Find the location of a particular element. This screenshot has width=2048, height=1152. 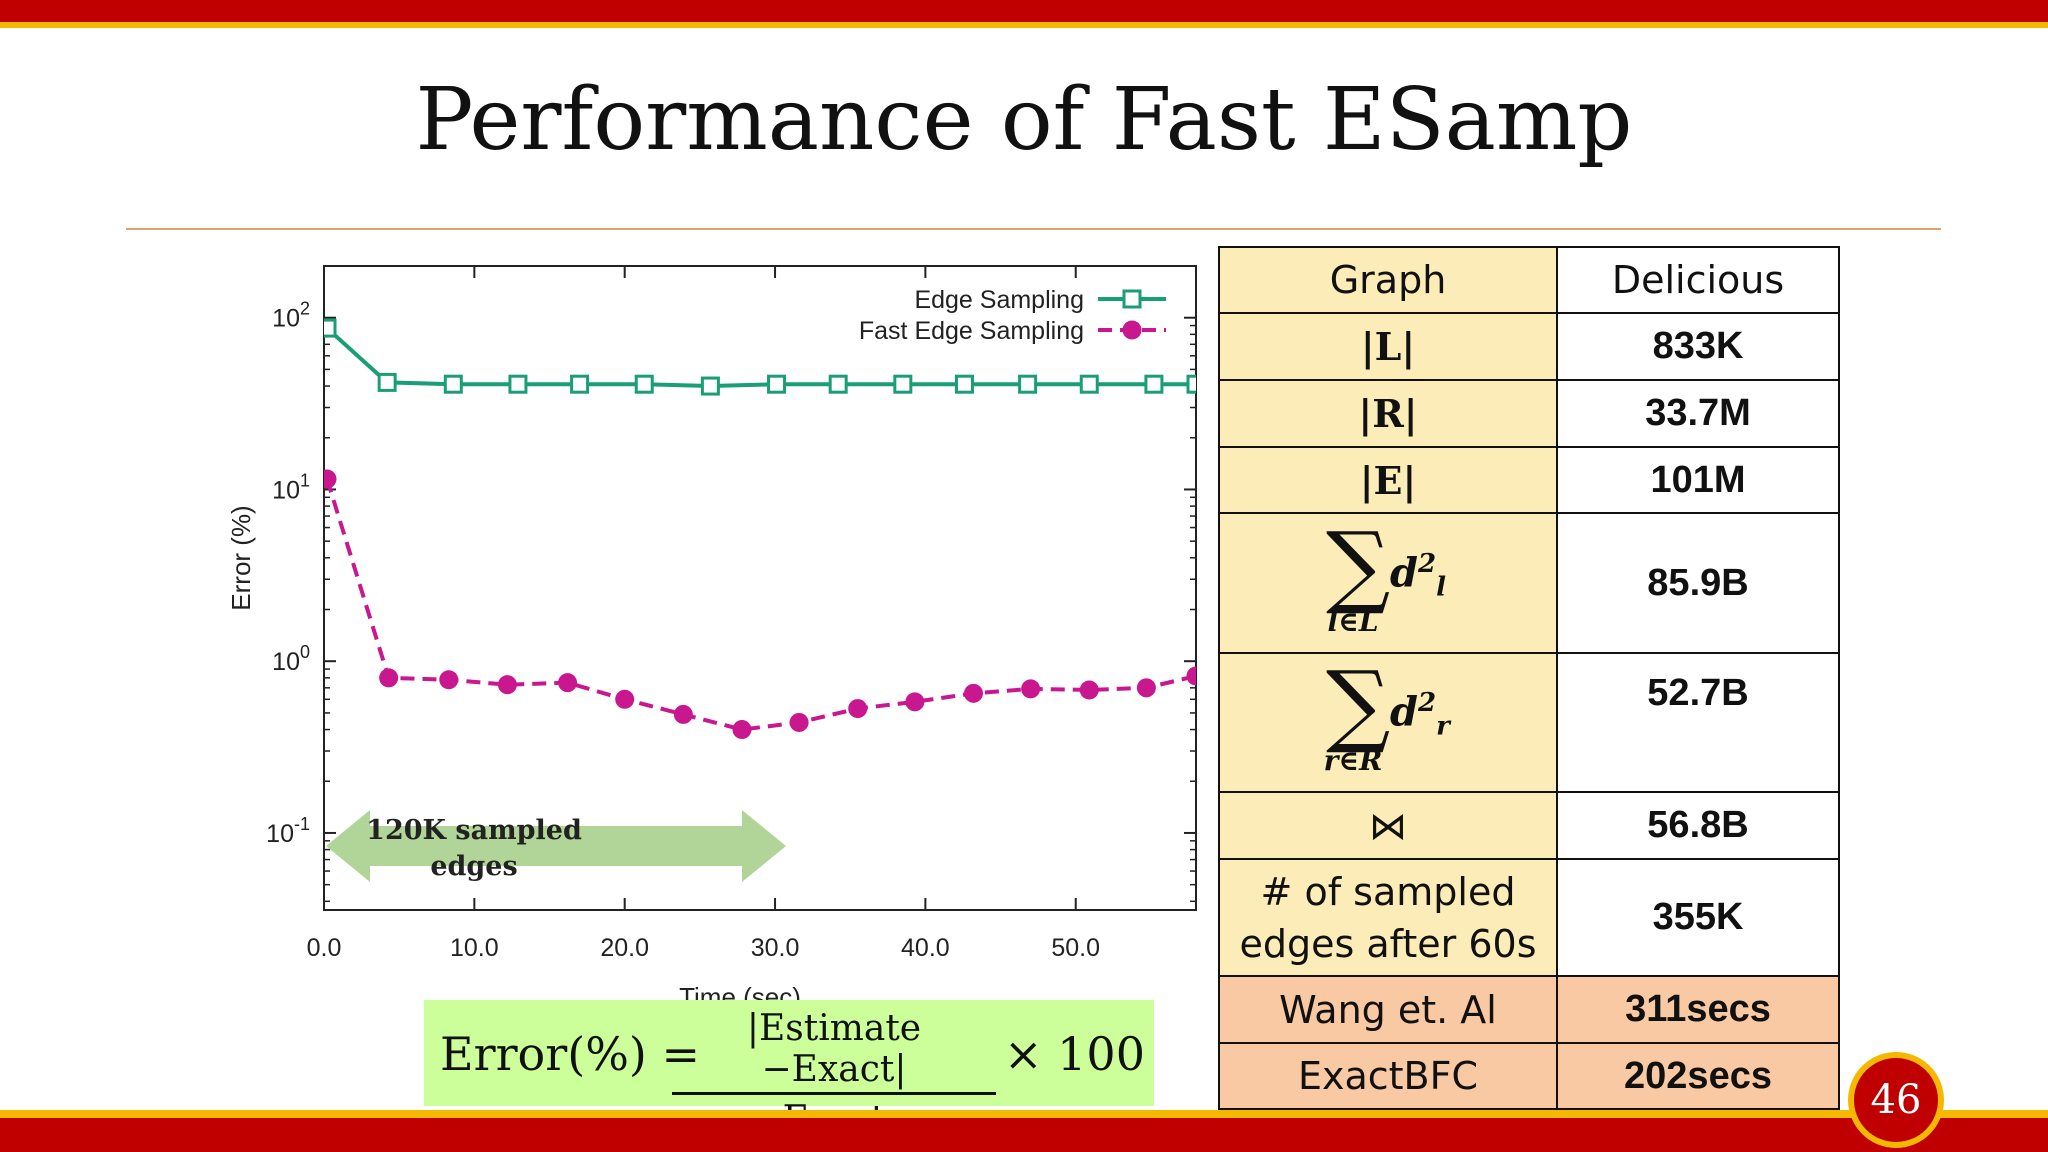

sum-l-term: d2l is located at coordinates (1418, 575).